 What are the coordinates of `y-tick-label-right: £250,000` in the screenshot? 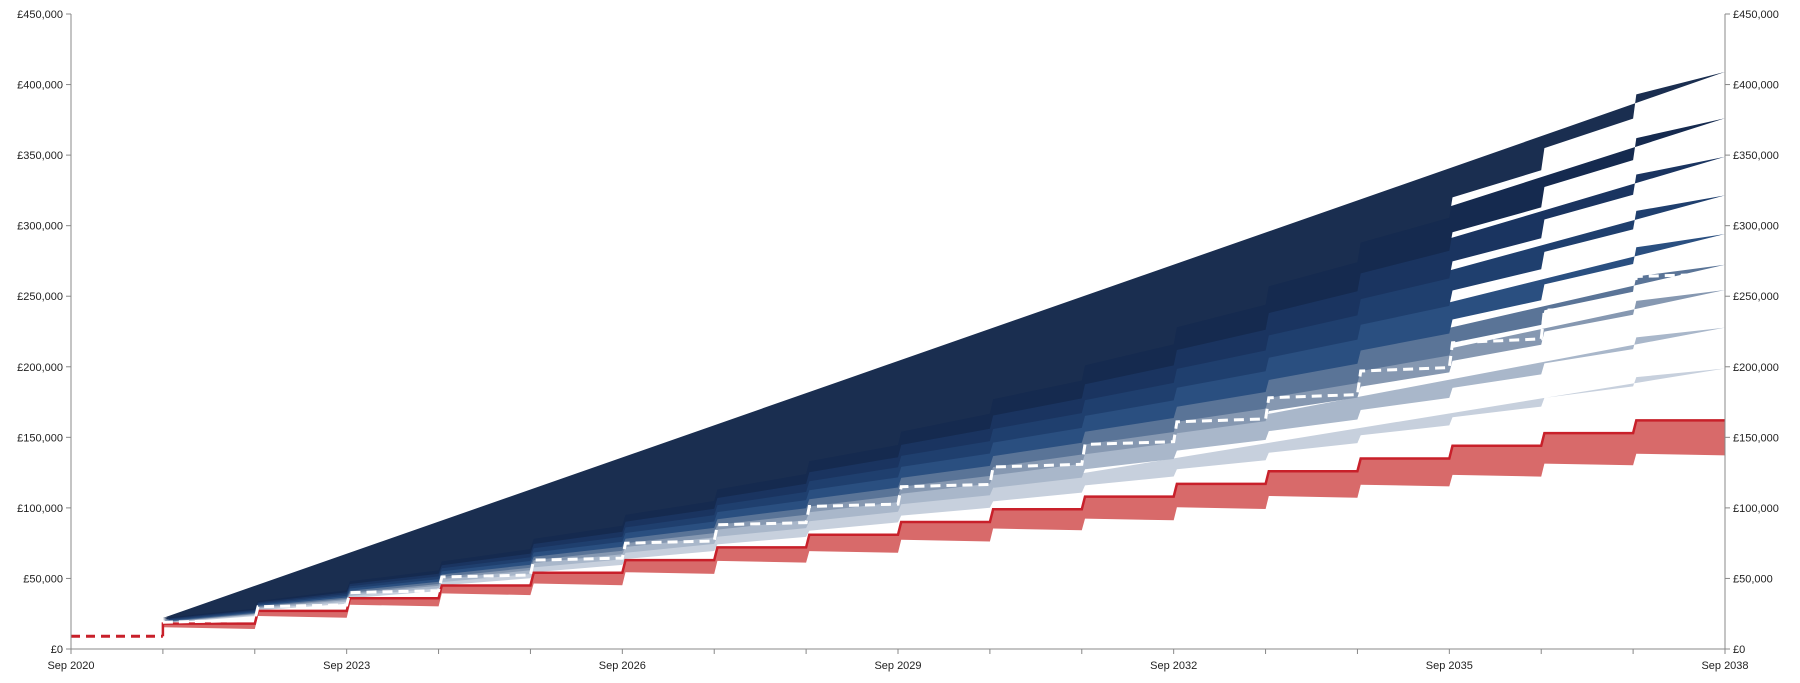 It's located at (1756, 297).